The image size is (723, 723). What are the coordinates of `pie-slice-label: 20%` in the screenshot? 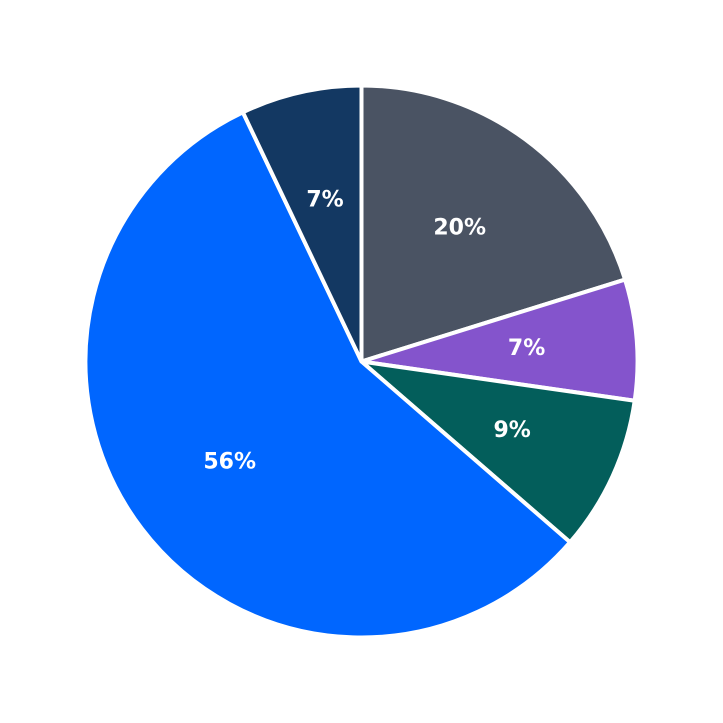 It's located at (459, 228).